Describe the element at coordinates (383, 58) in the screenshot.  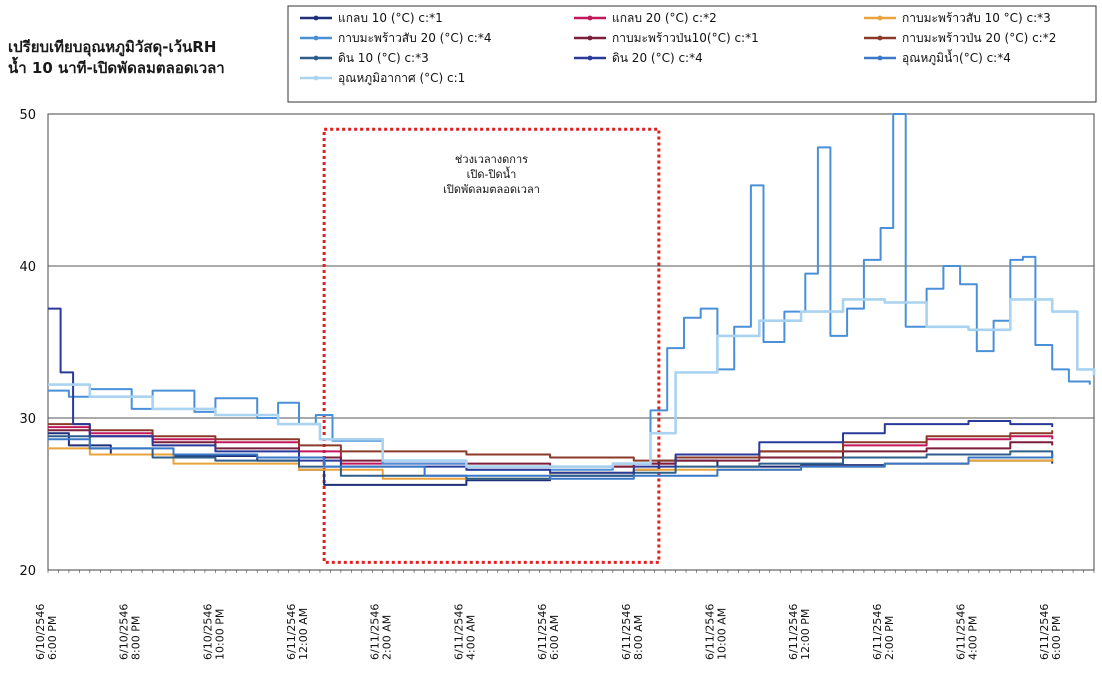
I see `legend-label: ดิน 10 (°C) c:*3` at that location.